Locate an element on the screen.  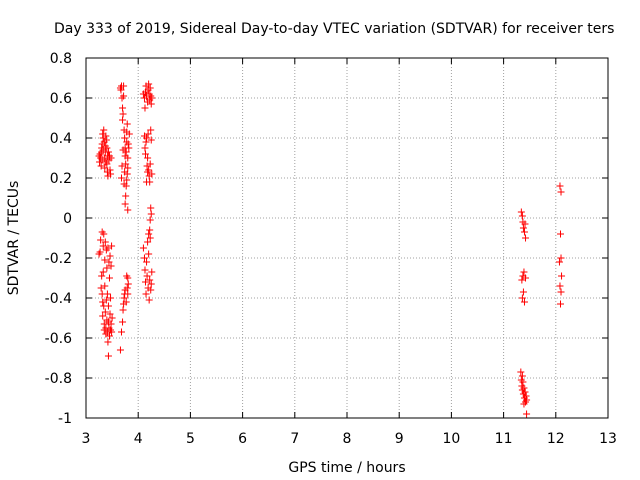
x-tick-label: 8 is located at coordinates (347, 439).